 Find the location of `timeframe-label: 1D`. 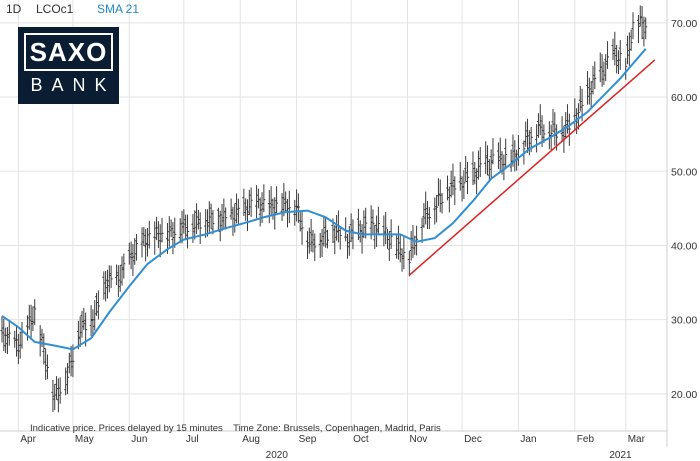

timeframe-label: 1D is located at coordinates (14, 9).